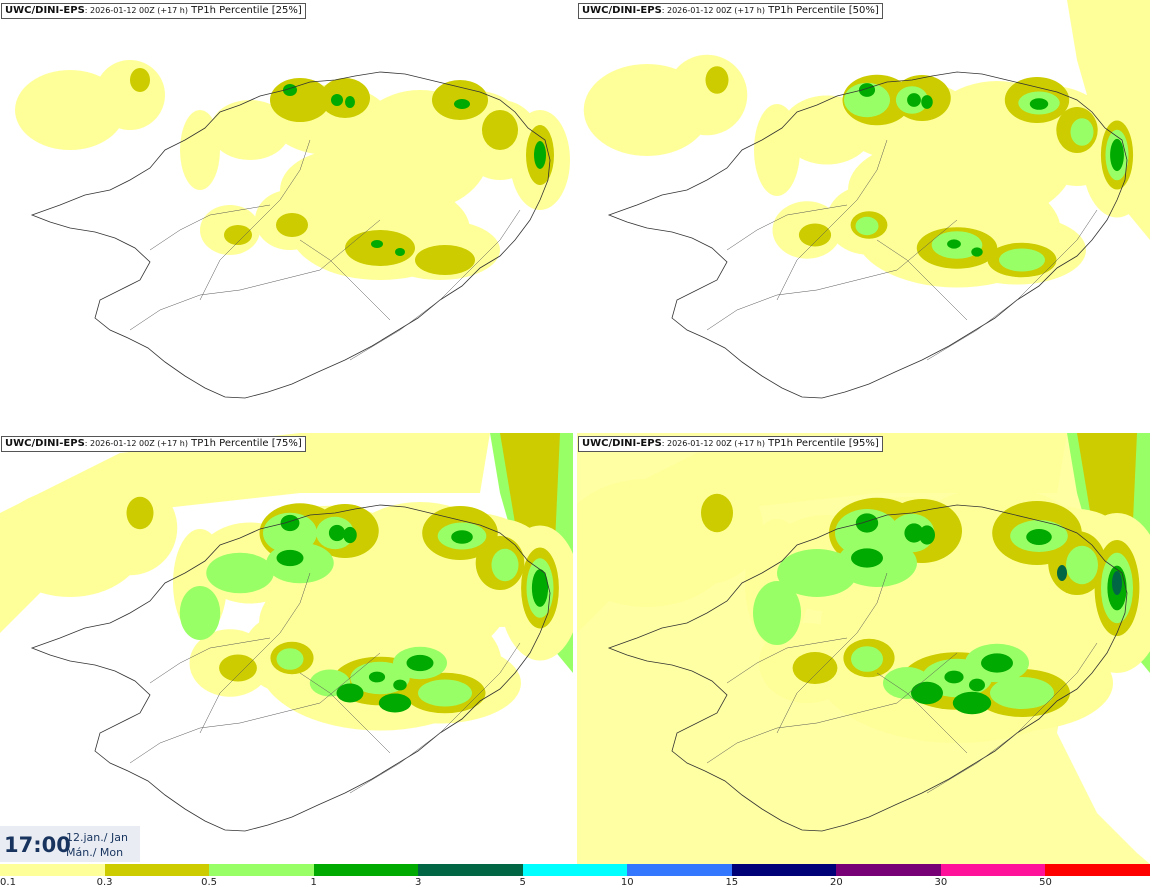 The height and width of the screenshot is (891, 1150). What do you see at coordinates (522, 882) in the screenshot?
I see `colorbar-label: 5` at bounding box center [522, 882].